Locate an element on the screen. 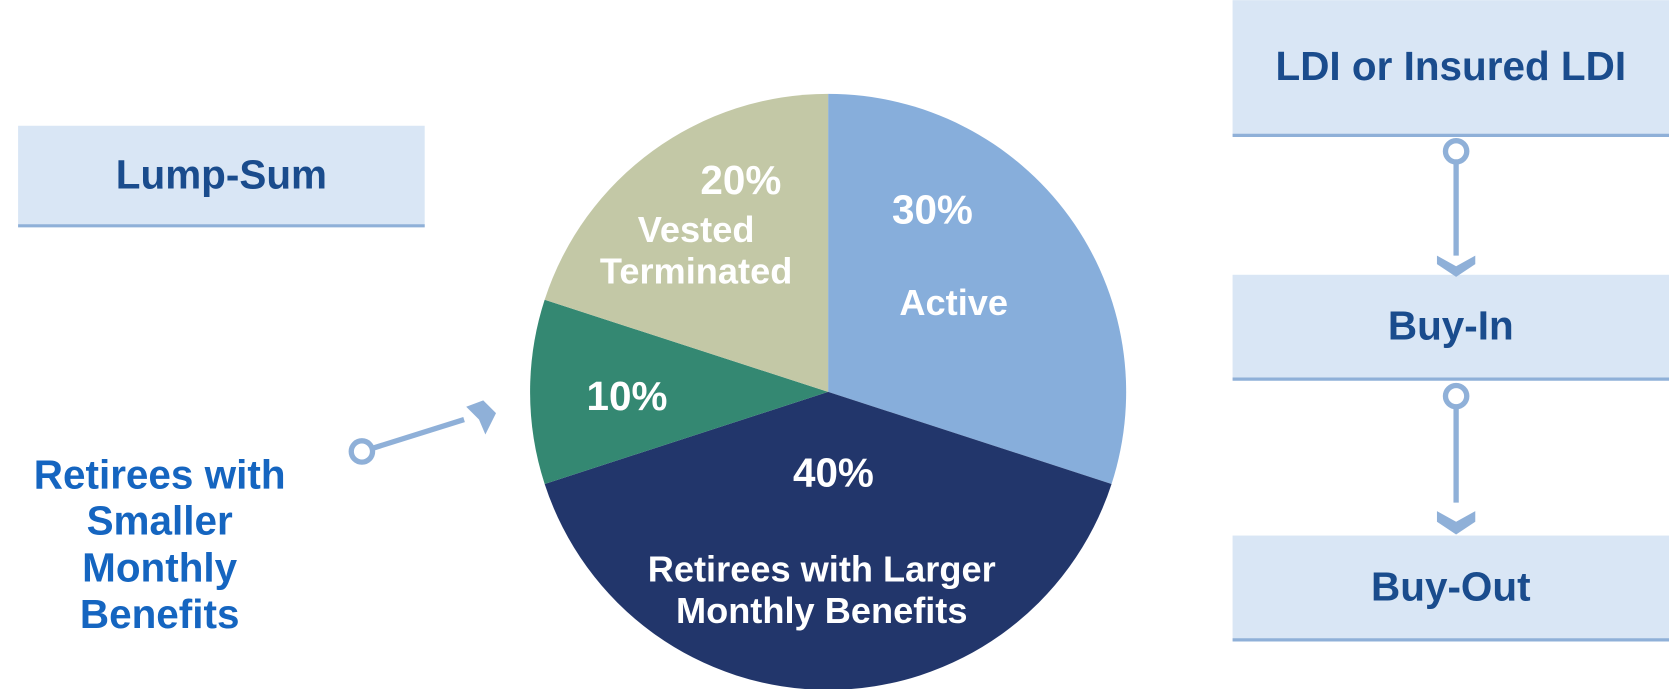 The height and width of the screenshot is (689, 1669). flow-step: Buy-Out is located at coordinates (1451, 587).